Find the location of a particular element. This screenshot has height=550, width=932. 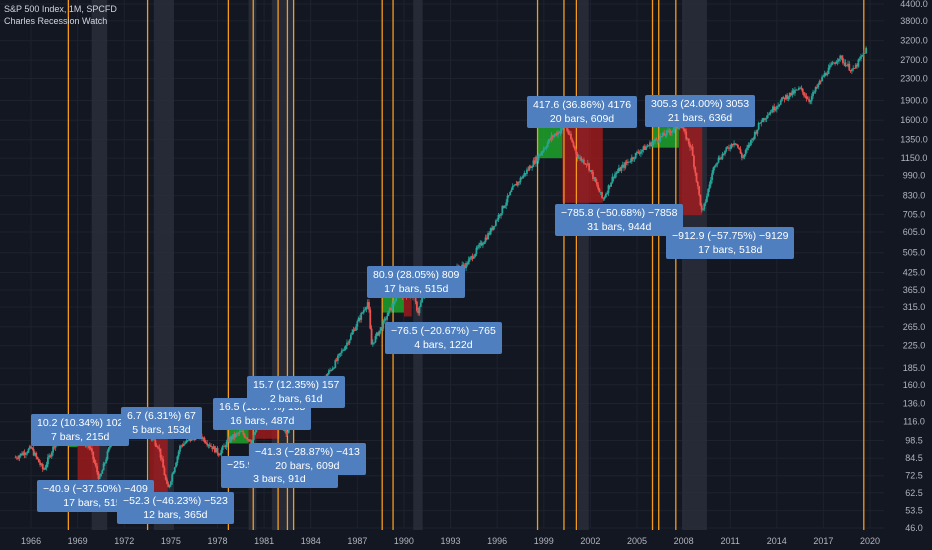

measure-label-bars: 17 bars, 515d is located at coordinates (95, 503).